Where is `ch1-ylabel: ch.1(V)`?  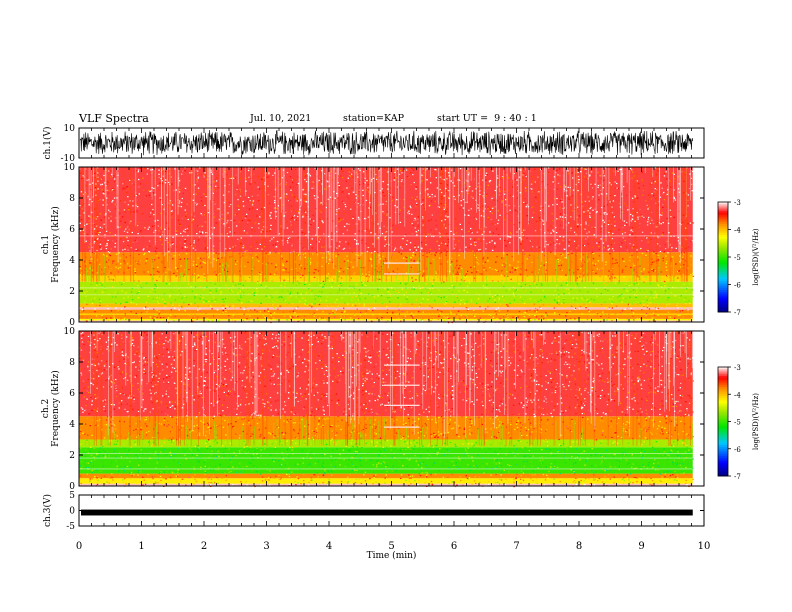
ch1-ylabel: ch.1(V) is located at coordinates (47, 143).